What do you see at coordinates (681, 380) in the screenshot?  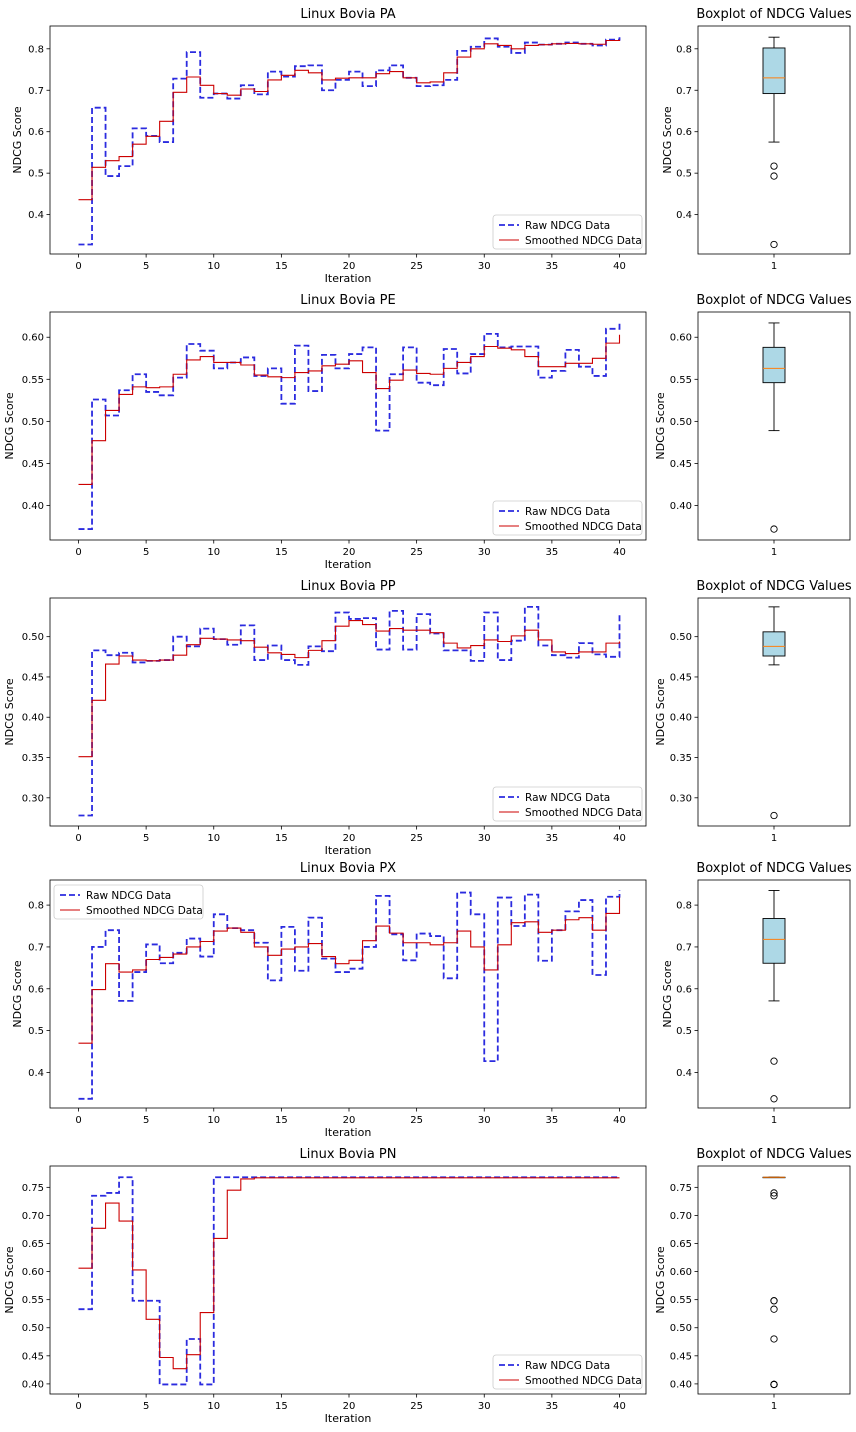 I see `box-y-tick-label: 0.55` at bounding box center [681, 380].